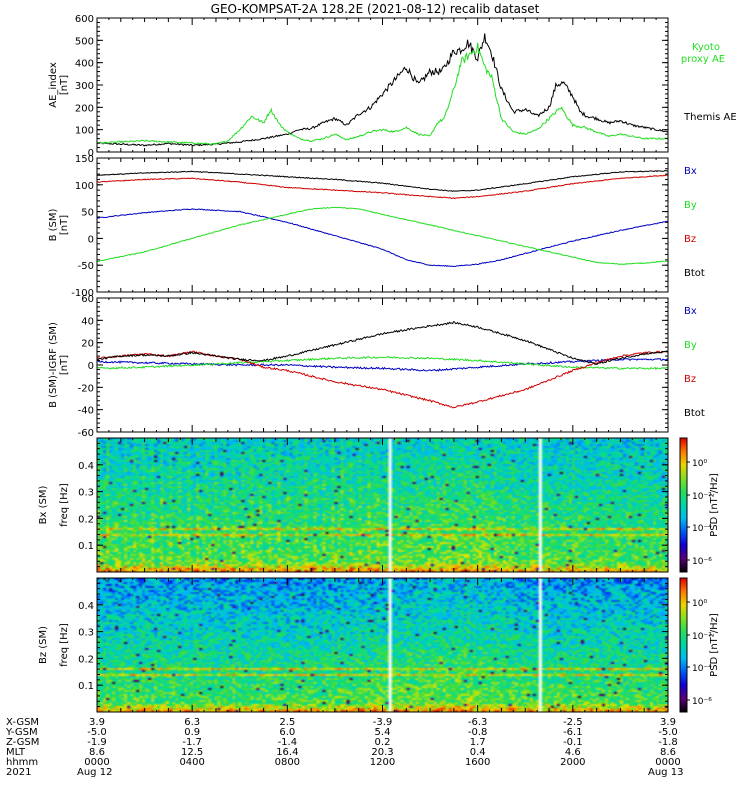 This screenshot has width=750, height=800. I want to click on panel-0-ytick-label: 400, so click(84, 64).